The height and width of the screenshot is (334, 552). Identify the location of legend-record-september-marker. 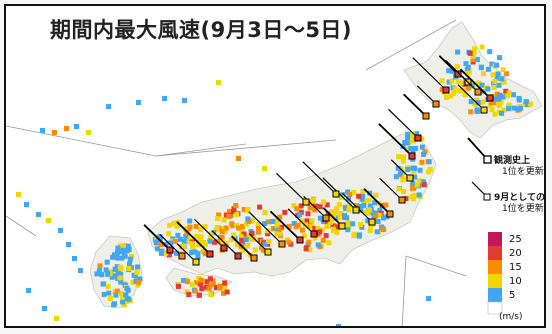
(487, 197).